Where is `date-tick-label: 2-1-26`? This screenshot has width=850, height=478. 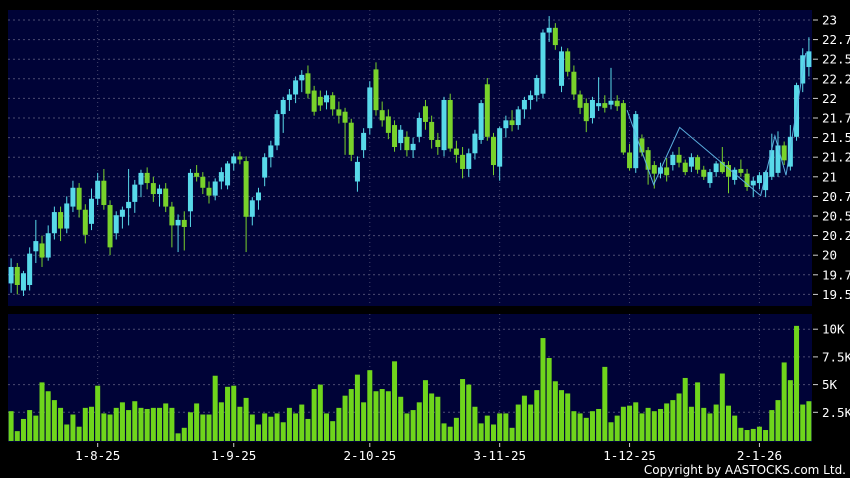
date-tick-label: 2-1-26 is located at coordinates (759, 455).